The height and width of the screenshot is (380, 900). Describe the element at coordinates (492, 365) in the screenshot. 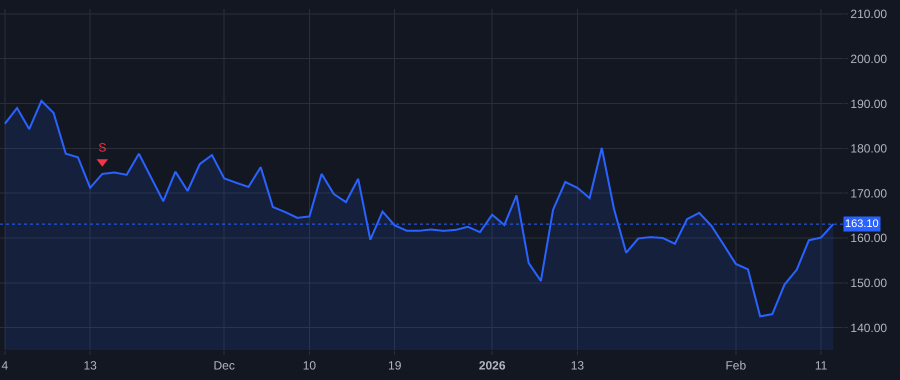

I see `x-tick-label: 2026` at that location.